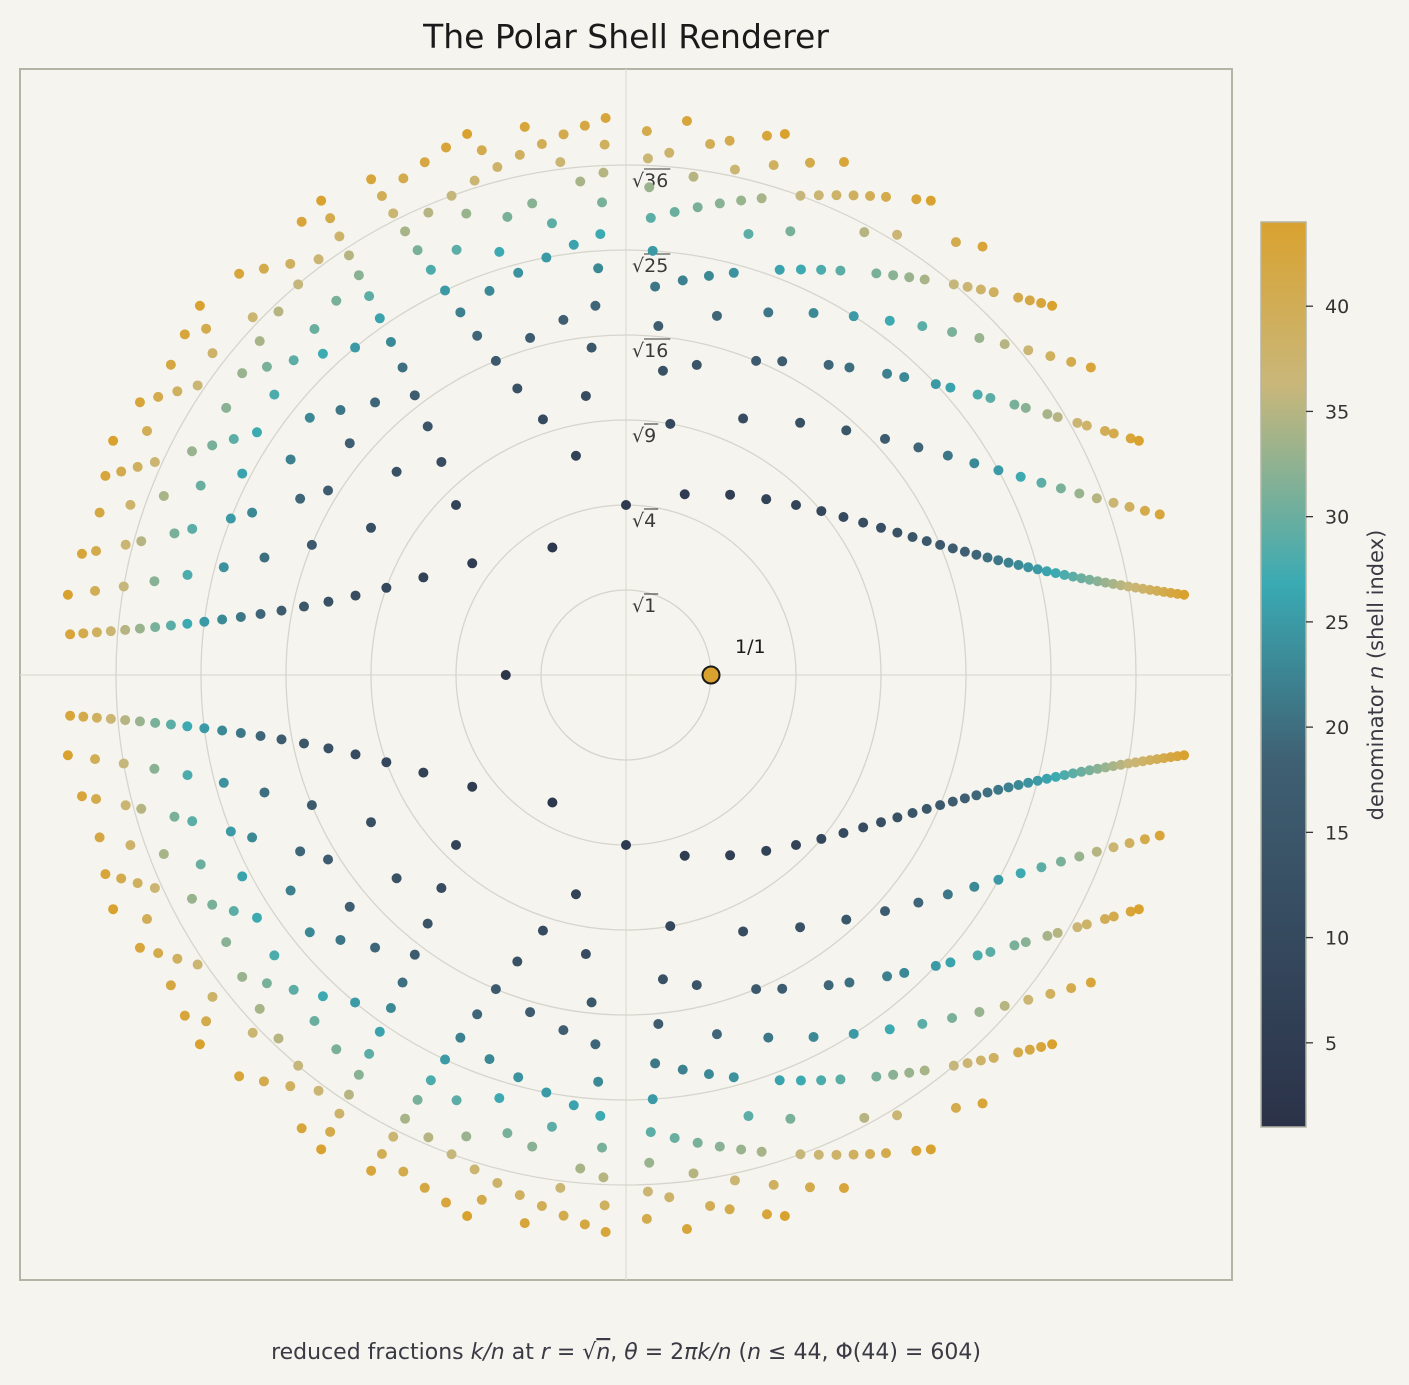 The height and width of the screenshot is (1385, 1409). I want to click on highlight-label: 1/1, so click(750, 647).